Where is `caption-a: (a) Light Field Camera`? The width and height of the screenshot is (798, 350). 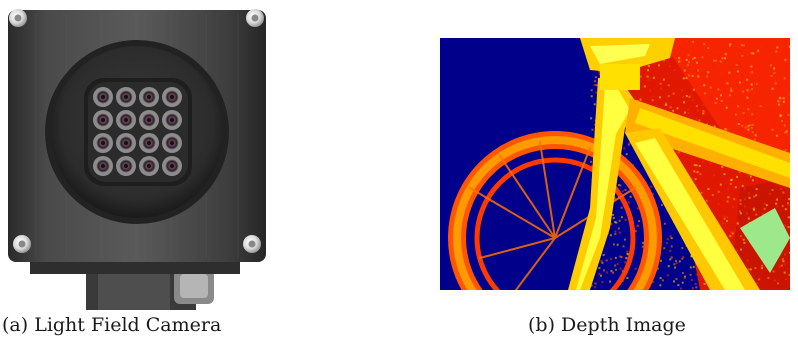
caption-a: (a) Light Field Camera is located at coordinates (147, 325).